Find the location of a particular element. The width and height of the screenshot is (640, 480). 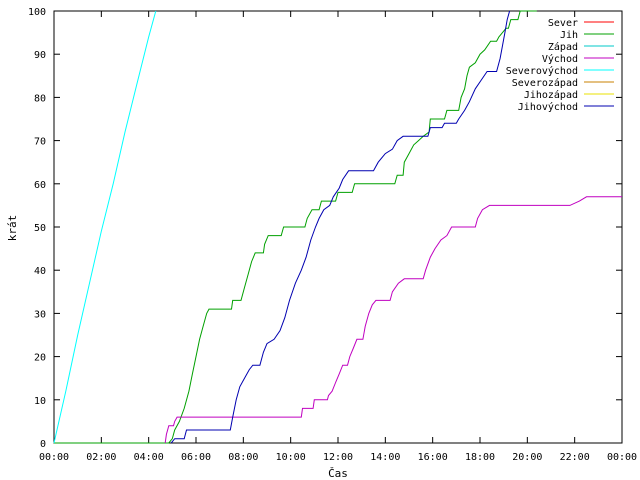

y-tick-label: 40 is located at coordinates (40, 271).